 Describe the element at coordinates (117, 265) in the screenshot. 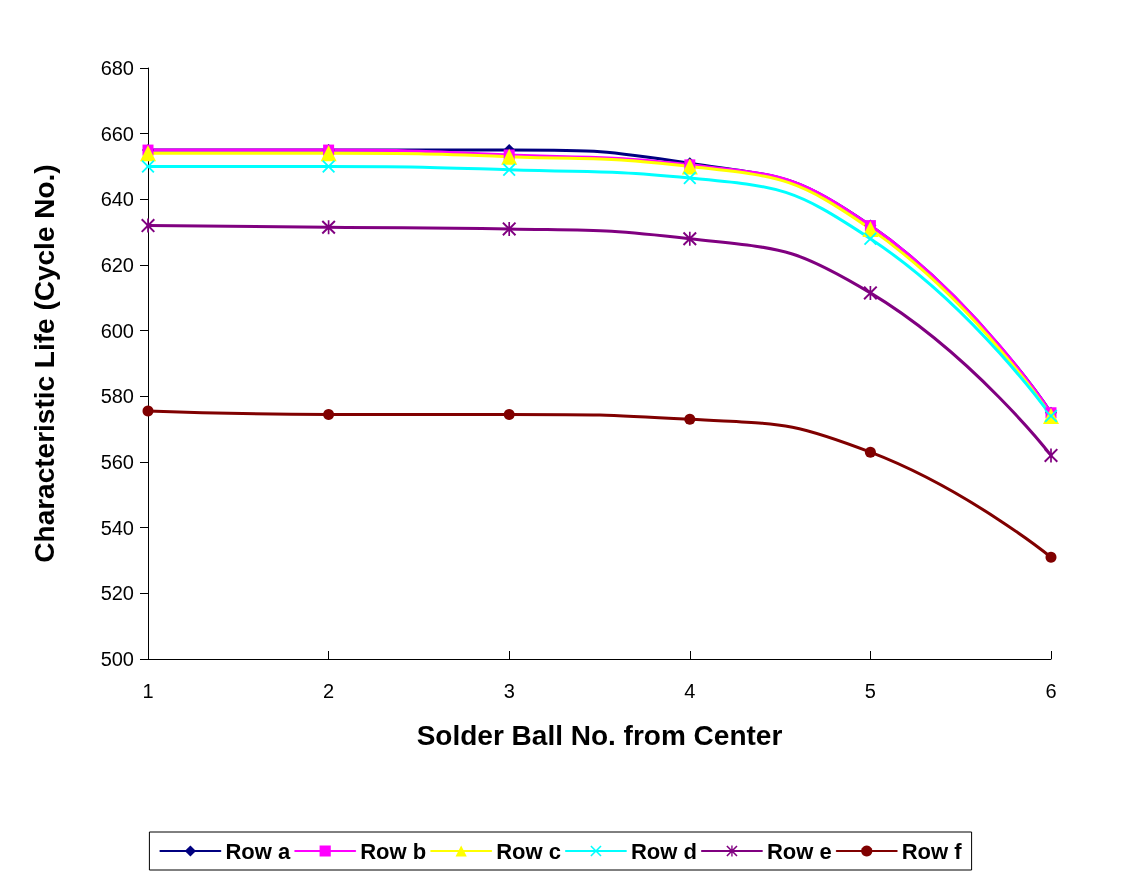

I see `y-tick-label: 620` at that location.